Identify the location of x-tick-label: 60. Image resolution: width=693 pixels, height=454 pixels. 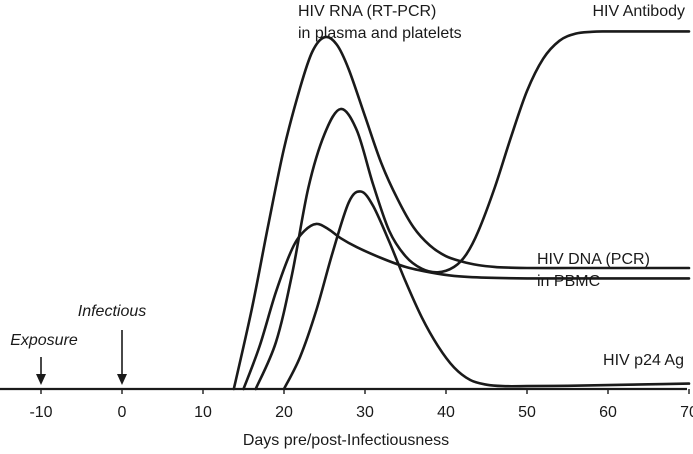
(608, 412).